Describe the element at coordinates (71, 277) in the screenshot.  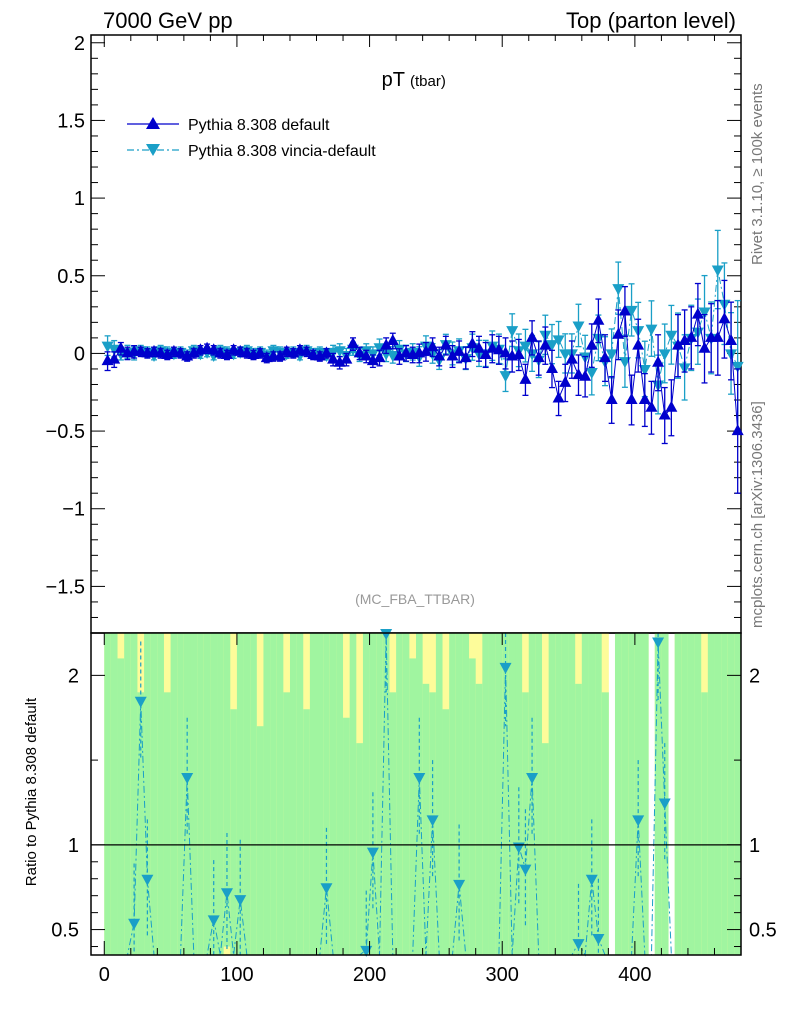
I see `main-ytick-label: 0.5` at that location.